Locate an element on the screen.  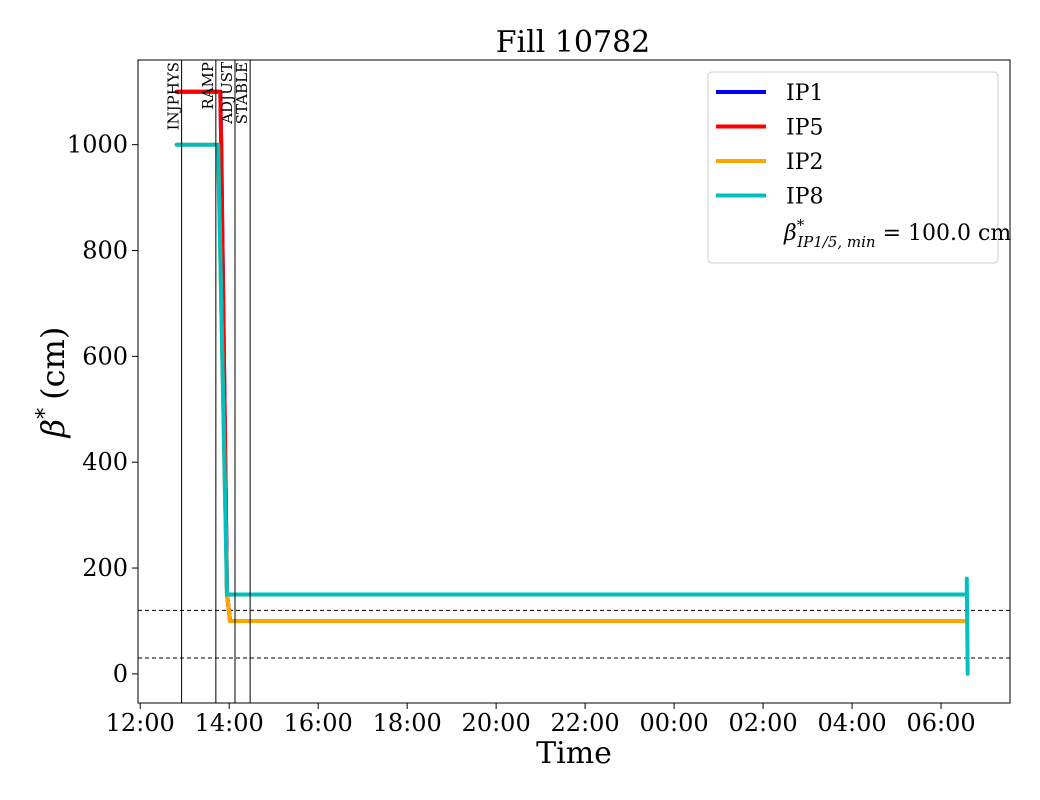
x-tick-label: 18:00 is located at coordinates (407, 723).